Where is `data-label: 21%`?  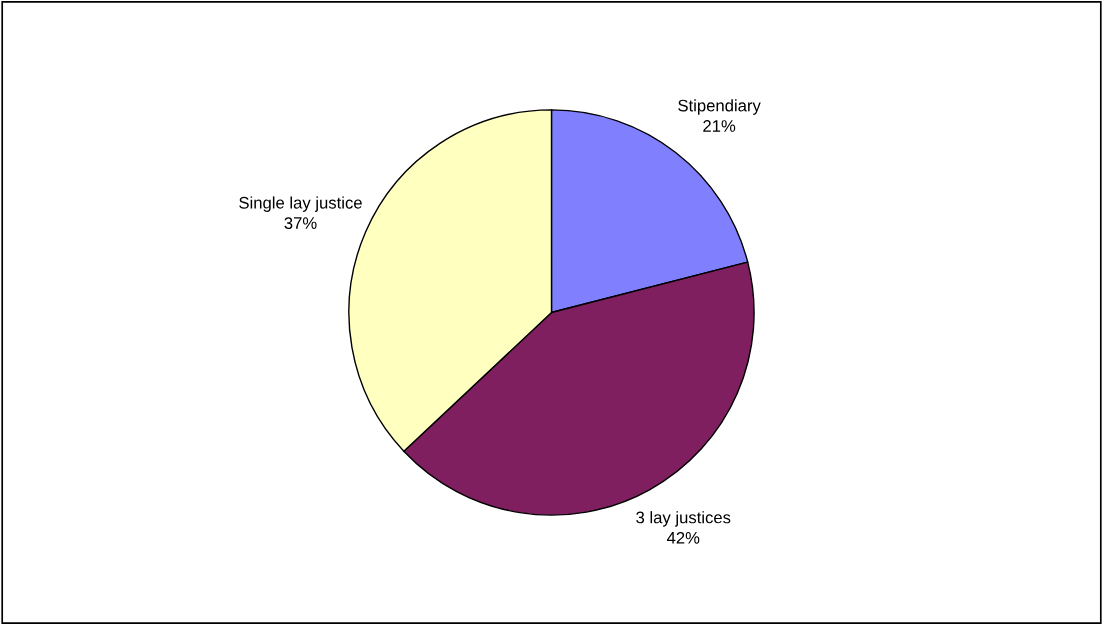
data-label: 21% is located at coordinates (719, 126).